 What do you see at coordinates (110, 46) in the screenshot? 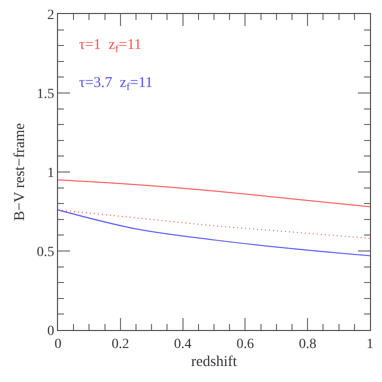
I see `text: τ=1 z$_{f}$=11` at bounding box center [110, 46].